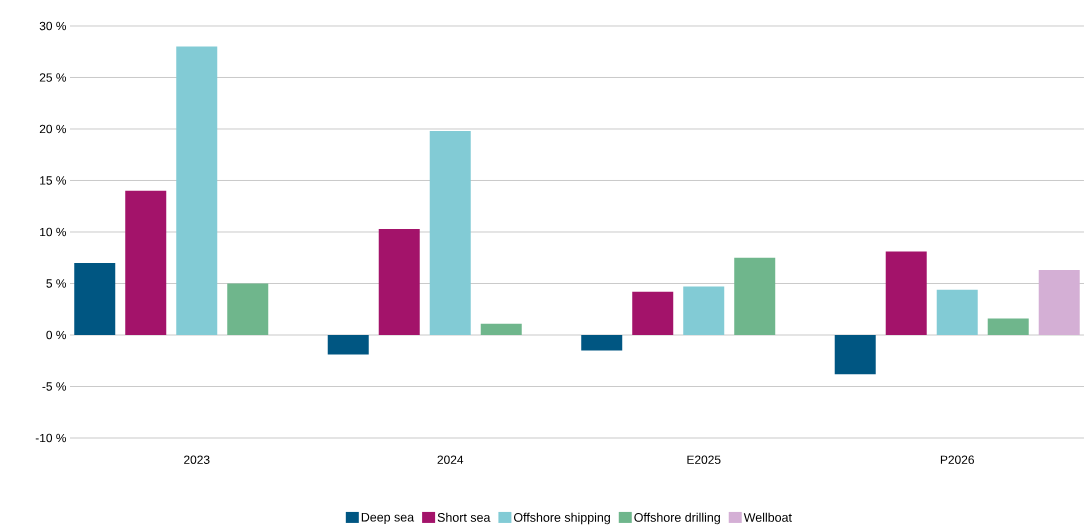 This screenshot has height=528, width=1084. Describe the element at coordinates (464, 517) in the screenshot. I see `legend-label: Short sea` at that location.